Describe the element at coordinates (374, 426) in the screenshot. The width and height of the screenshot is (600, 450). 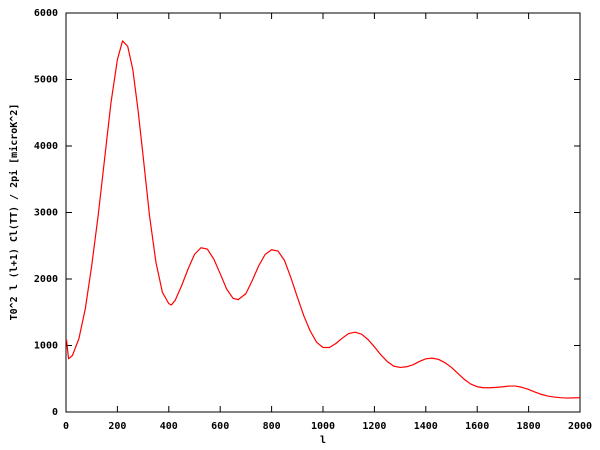
I see `x-tick-label: 1200` at that location.